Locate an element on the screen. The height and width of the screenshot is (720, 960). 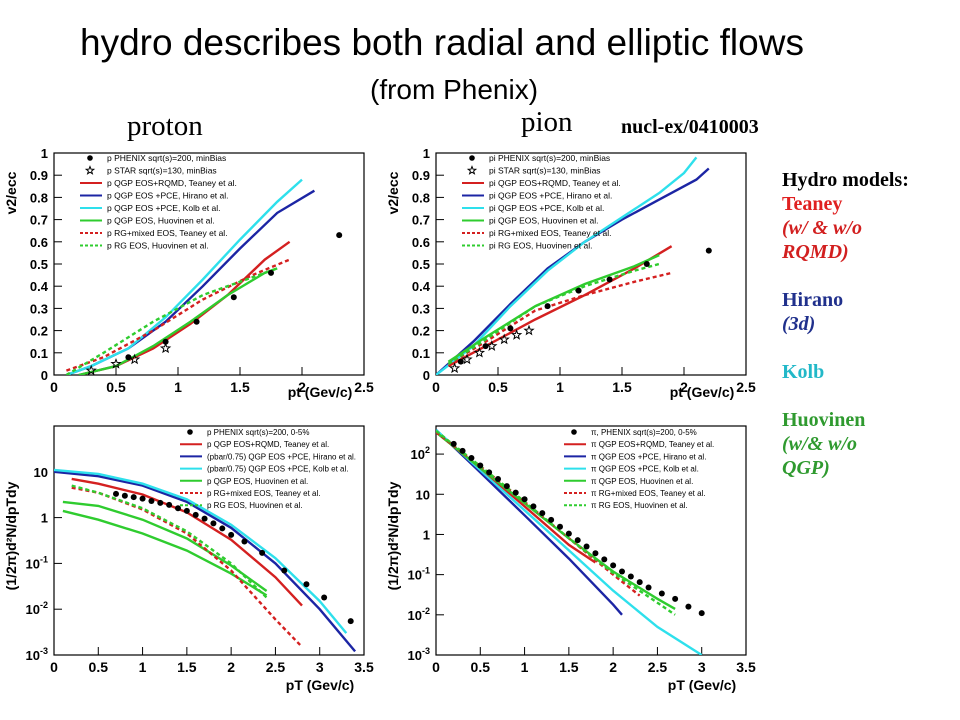
hirano-note: (3d) is located at coordinates (799, 324).